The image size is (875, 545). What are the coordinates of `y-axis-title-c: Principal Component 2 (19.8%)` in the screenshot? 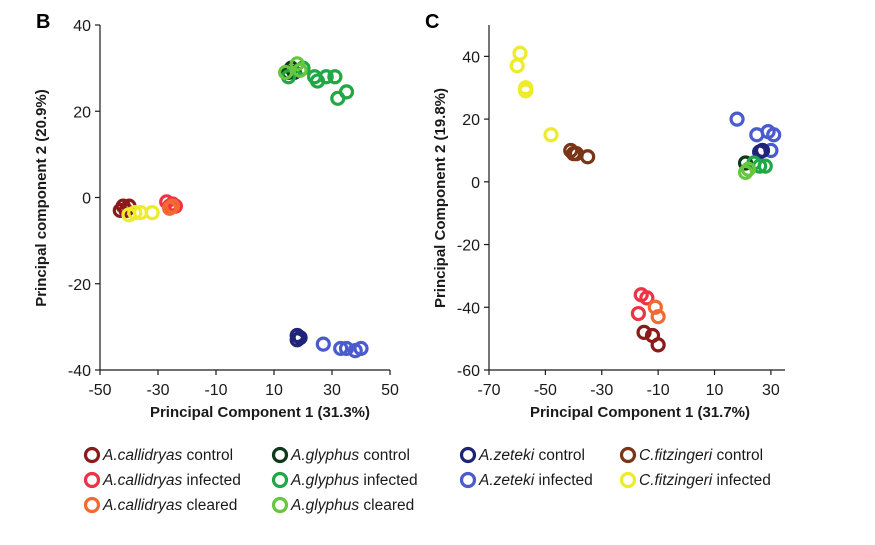 It's located at (440, 198).